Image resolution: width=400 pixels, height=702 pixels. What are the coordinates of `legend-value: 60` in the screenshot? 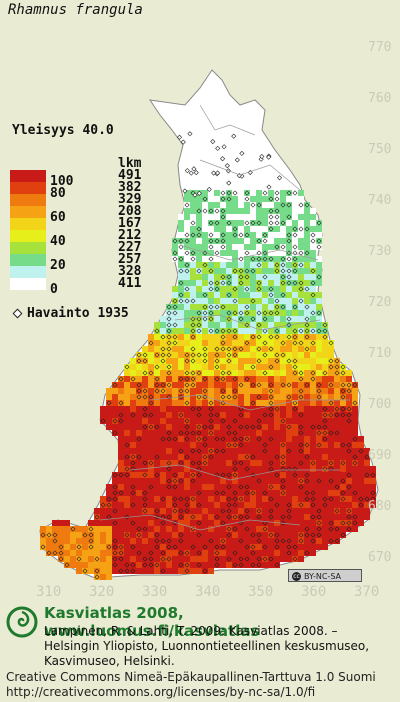 It's located at (58, 217).